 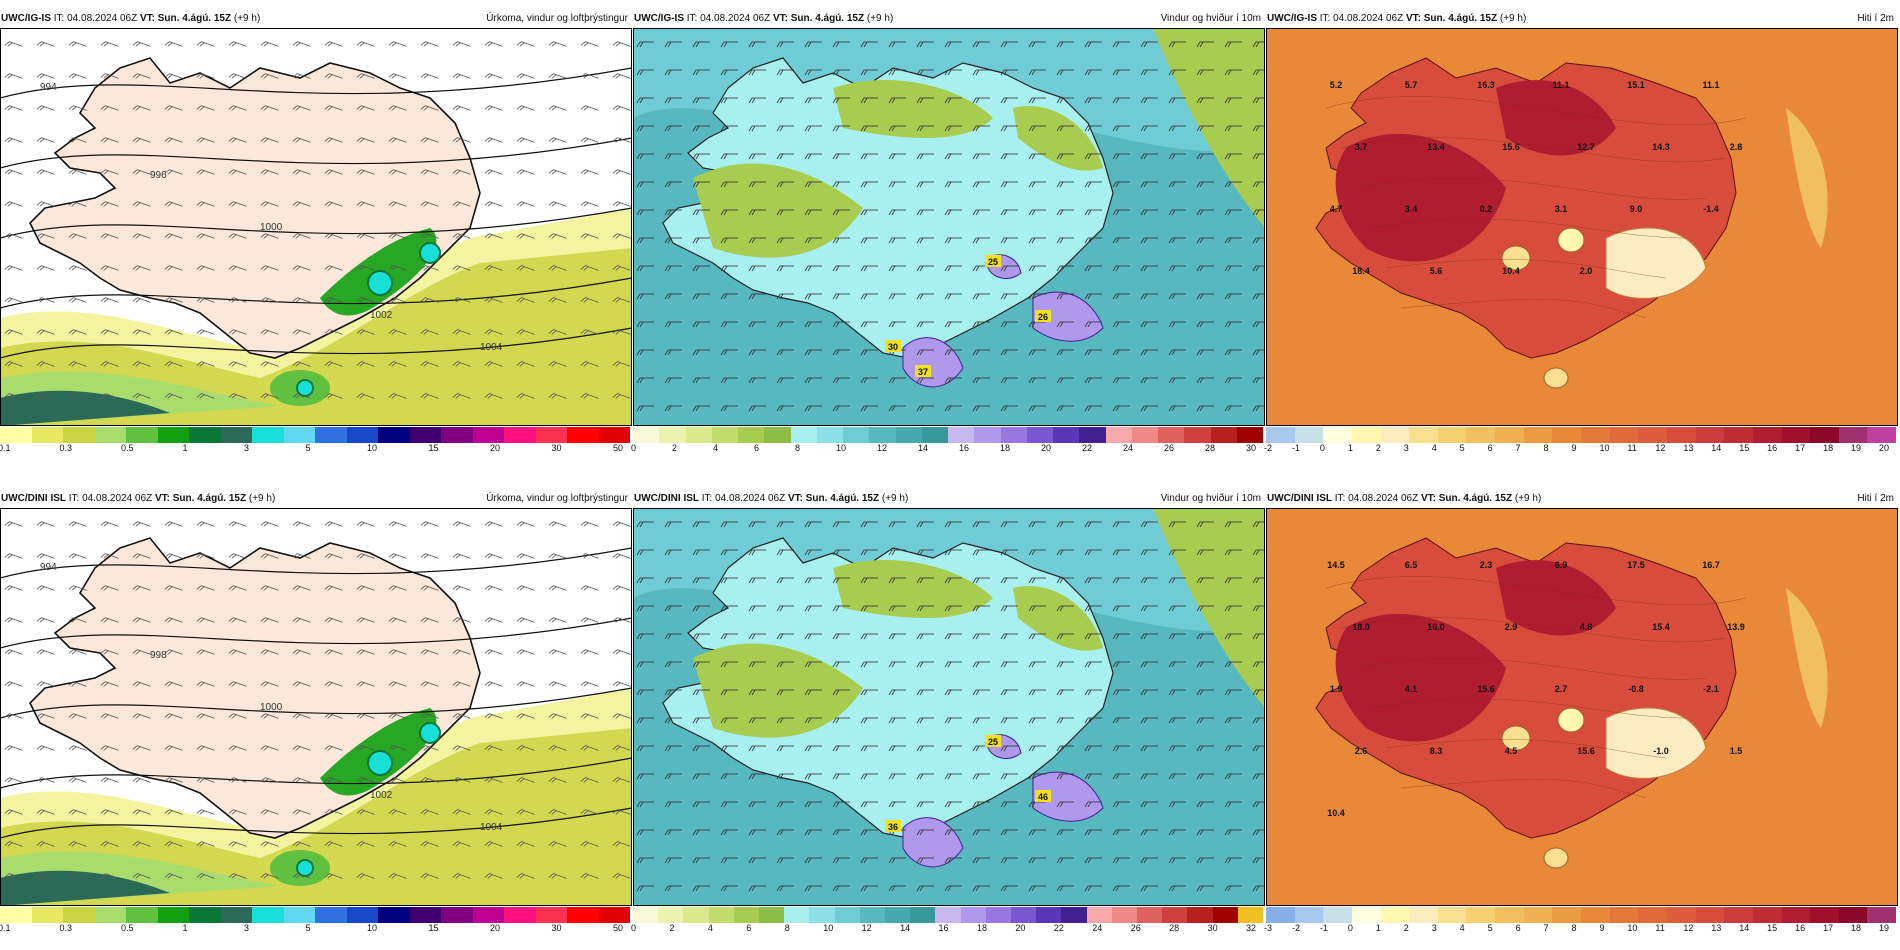 I want to click on colorbar-tick-label: 4, so click(x=710, y=928).